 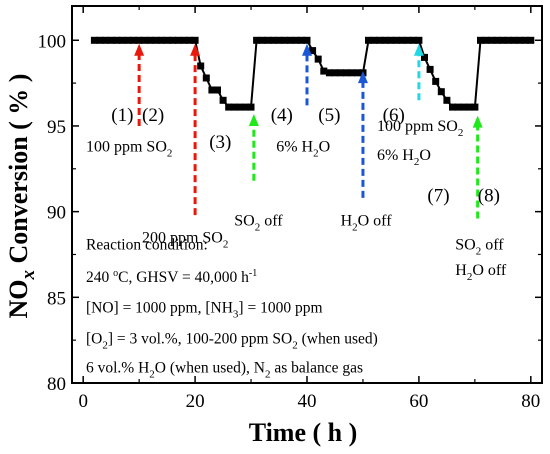 What do you see at coordinates (56, 127) in the screenshot?
I see `y-tick-label: 95` at bounding box center [56, 127].